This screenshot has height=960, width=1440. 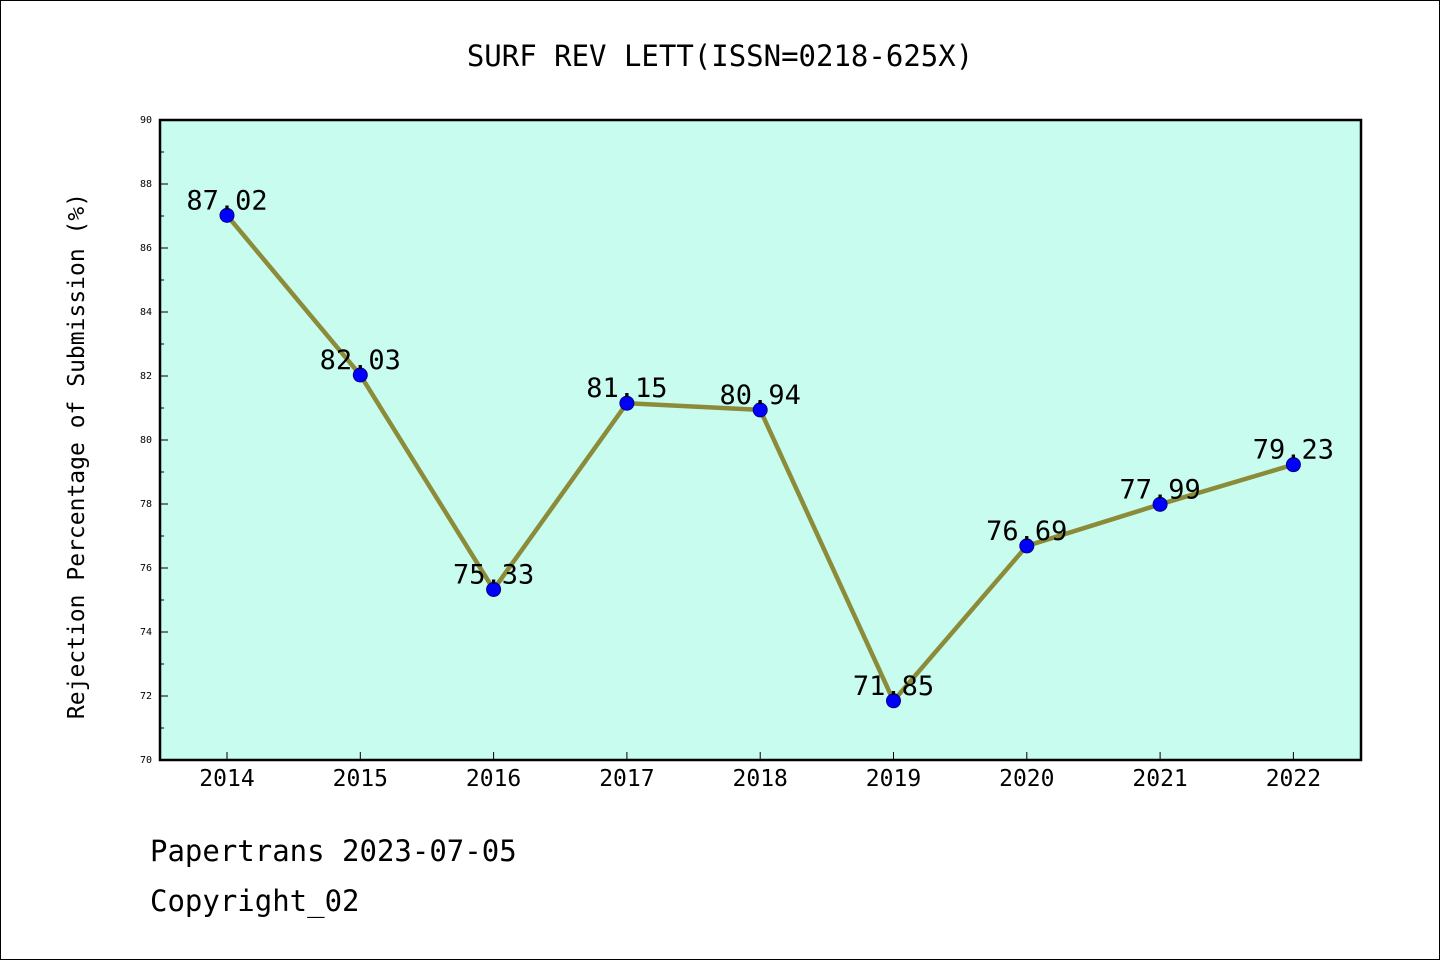 I want to click on y-tick-label: 76, so click(x=146, y=568).